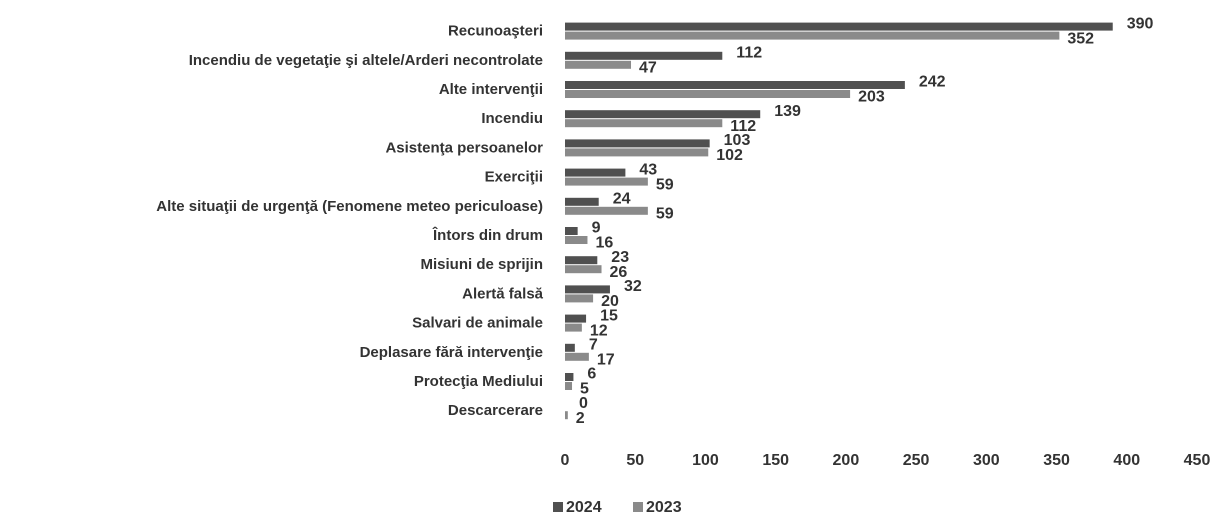  Describe the element at coordinates (464, 147) in the screenshot. I see `category-label: Asistenţa persoanelor` at that location.